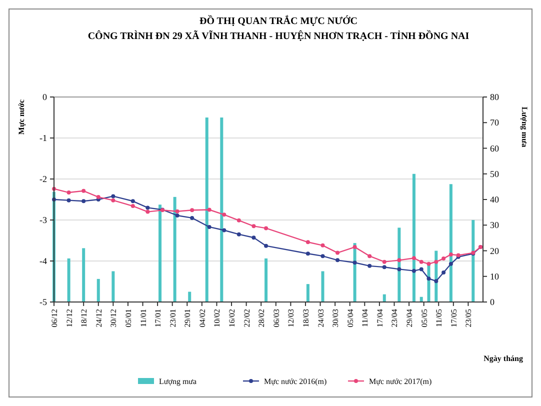 Image resolution: width=541 pixels, height=406 pixels. Describe the element at coordinates (143, 318) in the screenshot. I see `x-tick-label: 11/01` at that location.